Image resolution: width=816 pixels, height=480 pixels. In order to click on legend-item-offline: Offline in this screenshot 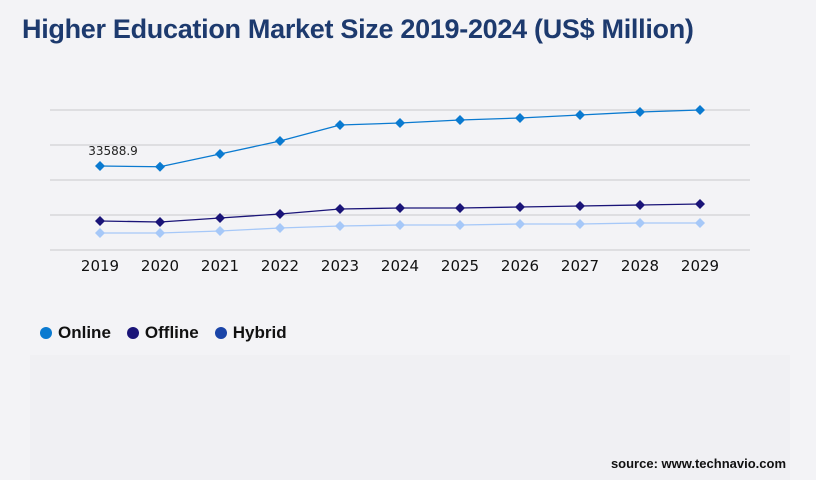, I will do `click(162, 333)`.